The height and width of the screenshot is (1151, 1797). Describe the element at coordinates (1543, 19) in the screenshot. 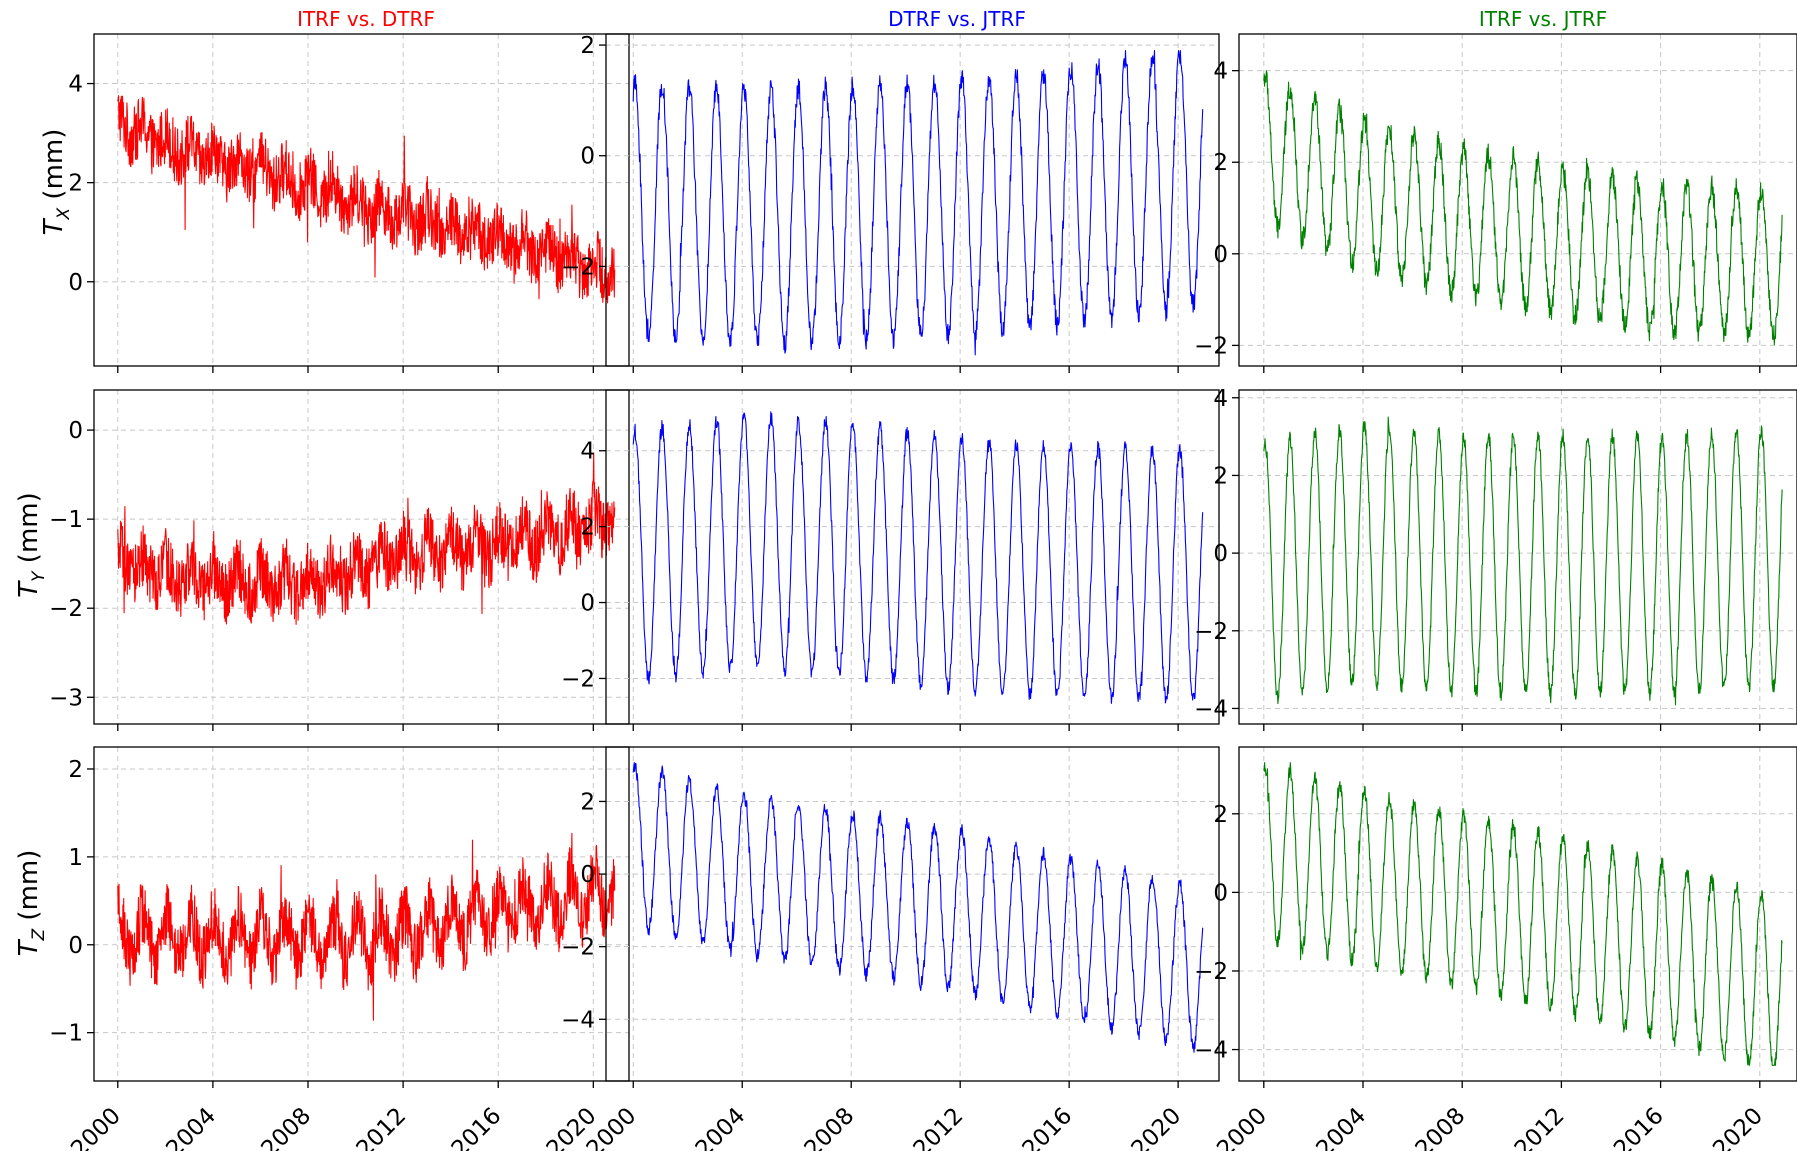

I see `column-title-3: ITRF vs. JTRF` at that location.